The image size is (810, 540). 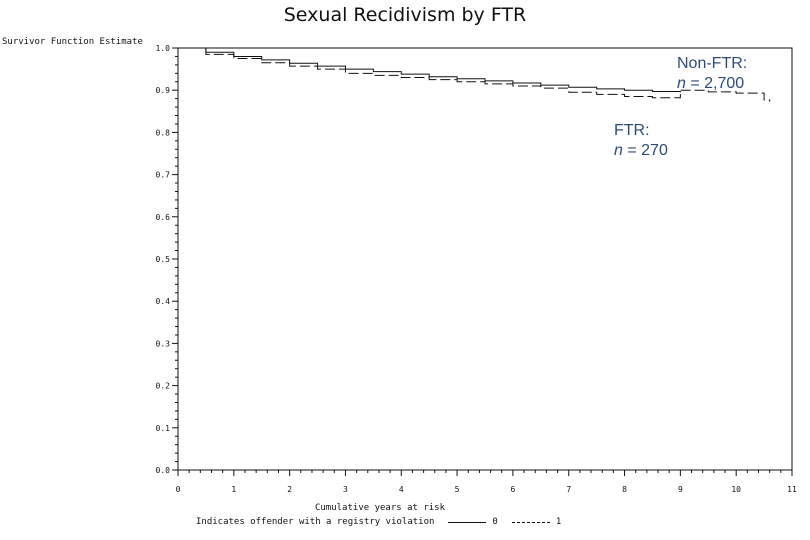 What do you see at coordinates (486, 482) in the screenshot?
I see `x-axis: 0 1 2 3 4 5 6 7 8 9 10 11` at bounding box center [486, 482].